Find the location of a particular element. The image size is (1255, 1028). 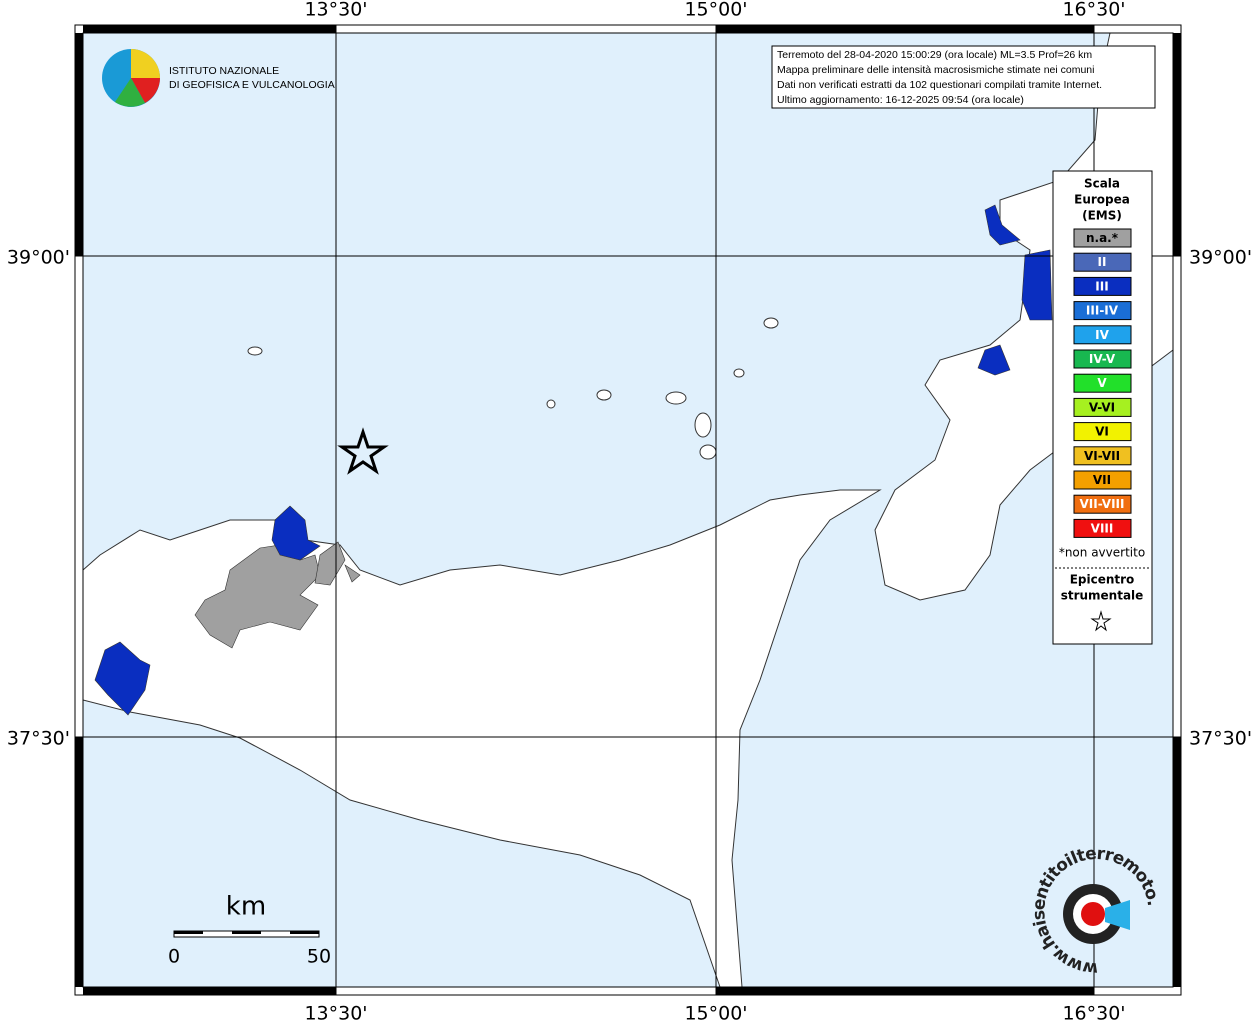

legend-star is located at coordinates (1101, 621).